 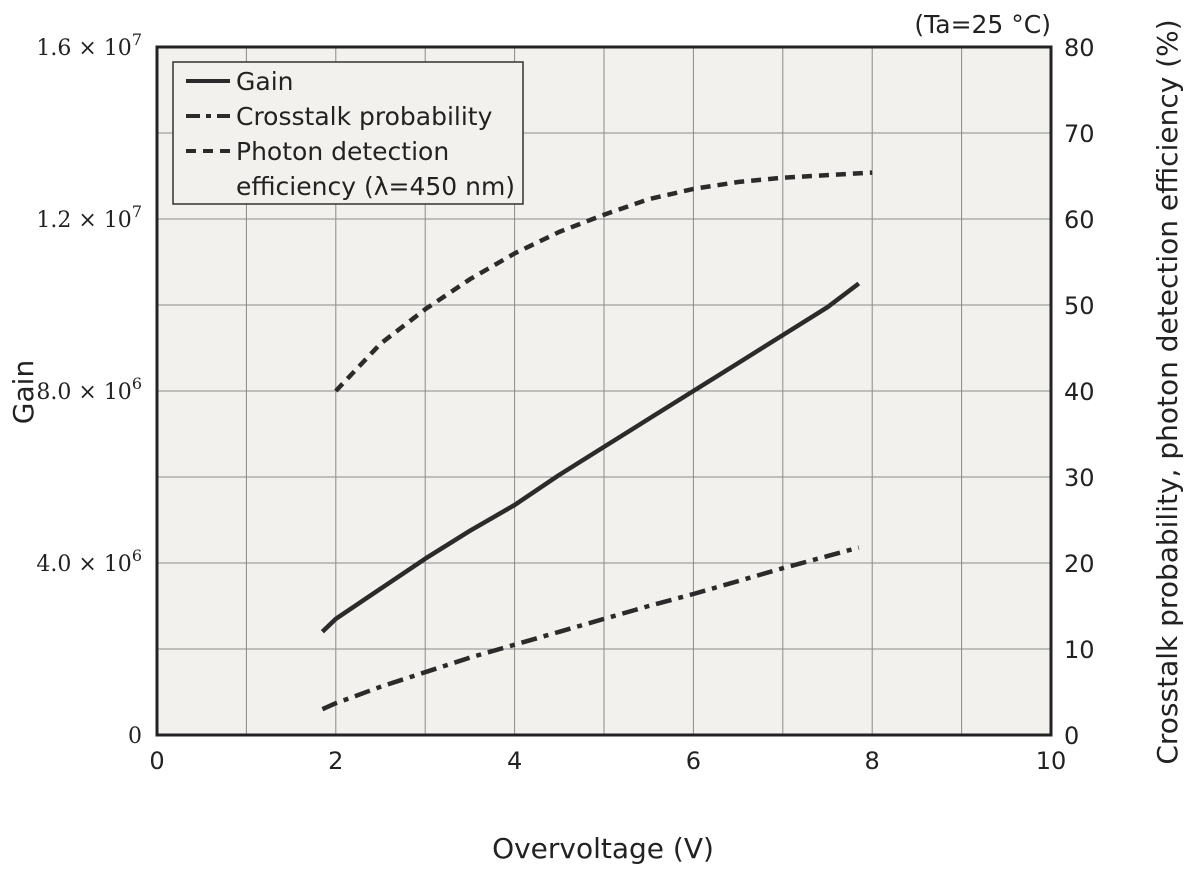 What do you see at coordinates (514, 761) in the screenshot?
I see `x-tick-label: 4` at bounding box center [514, 761].